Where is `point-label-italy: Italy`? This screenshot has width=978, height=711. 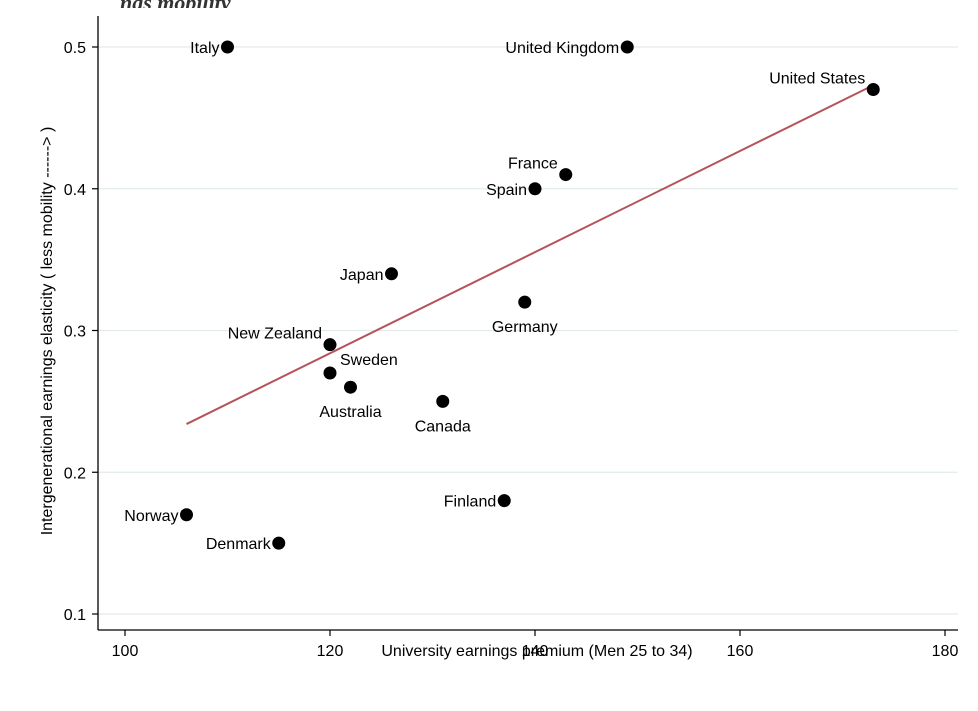
point-label-italy: Italy is located at coordinates (204, 48).